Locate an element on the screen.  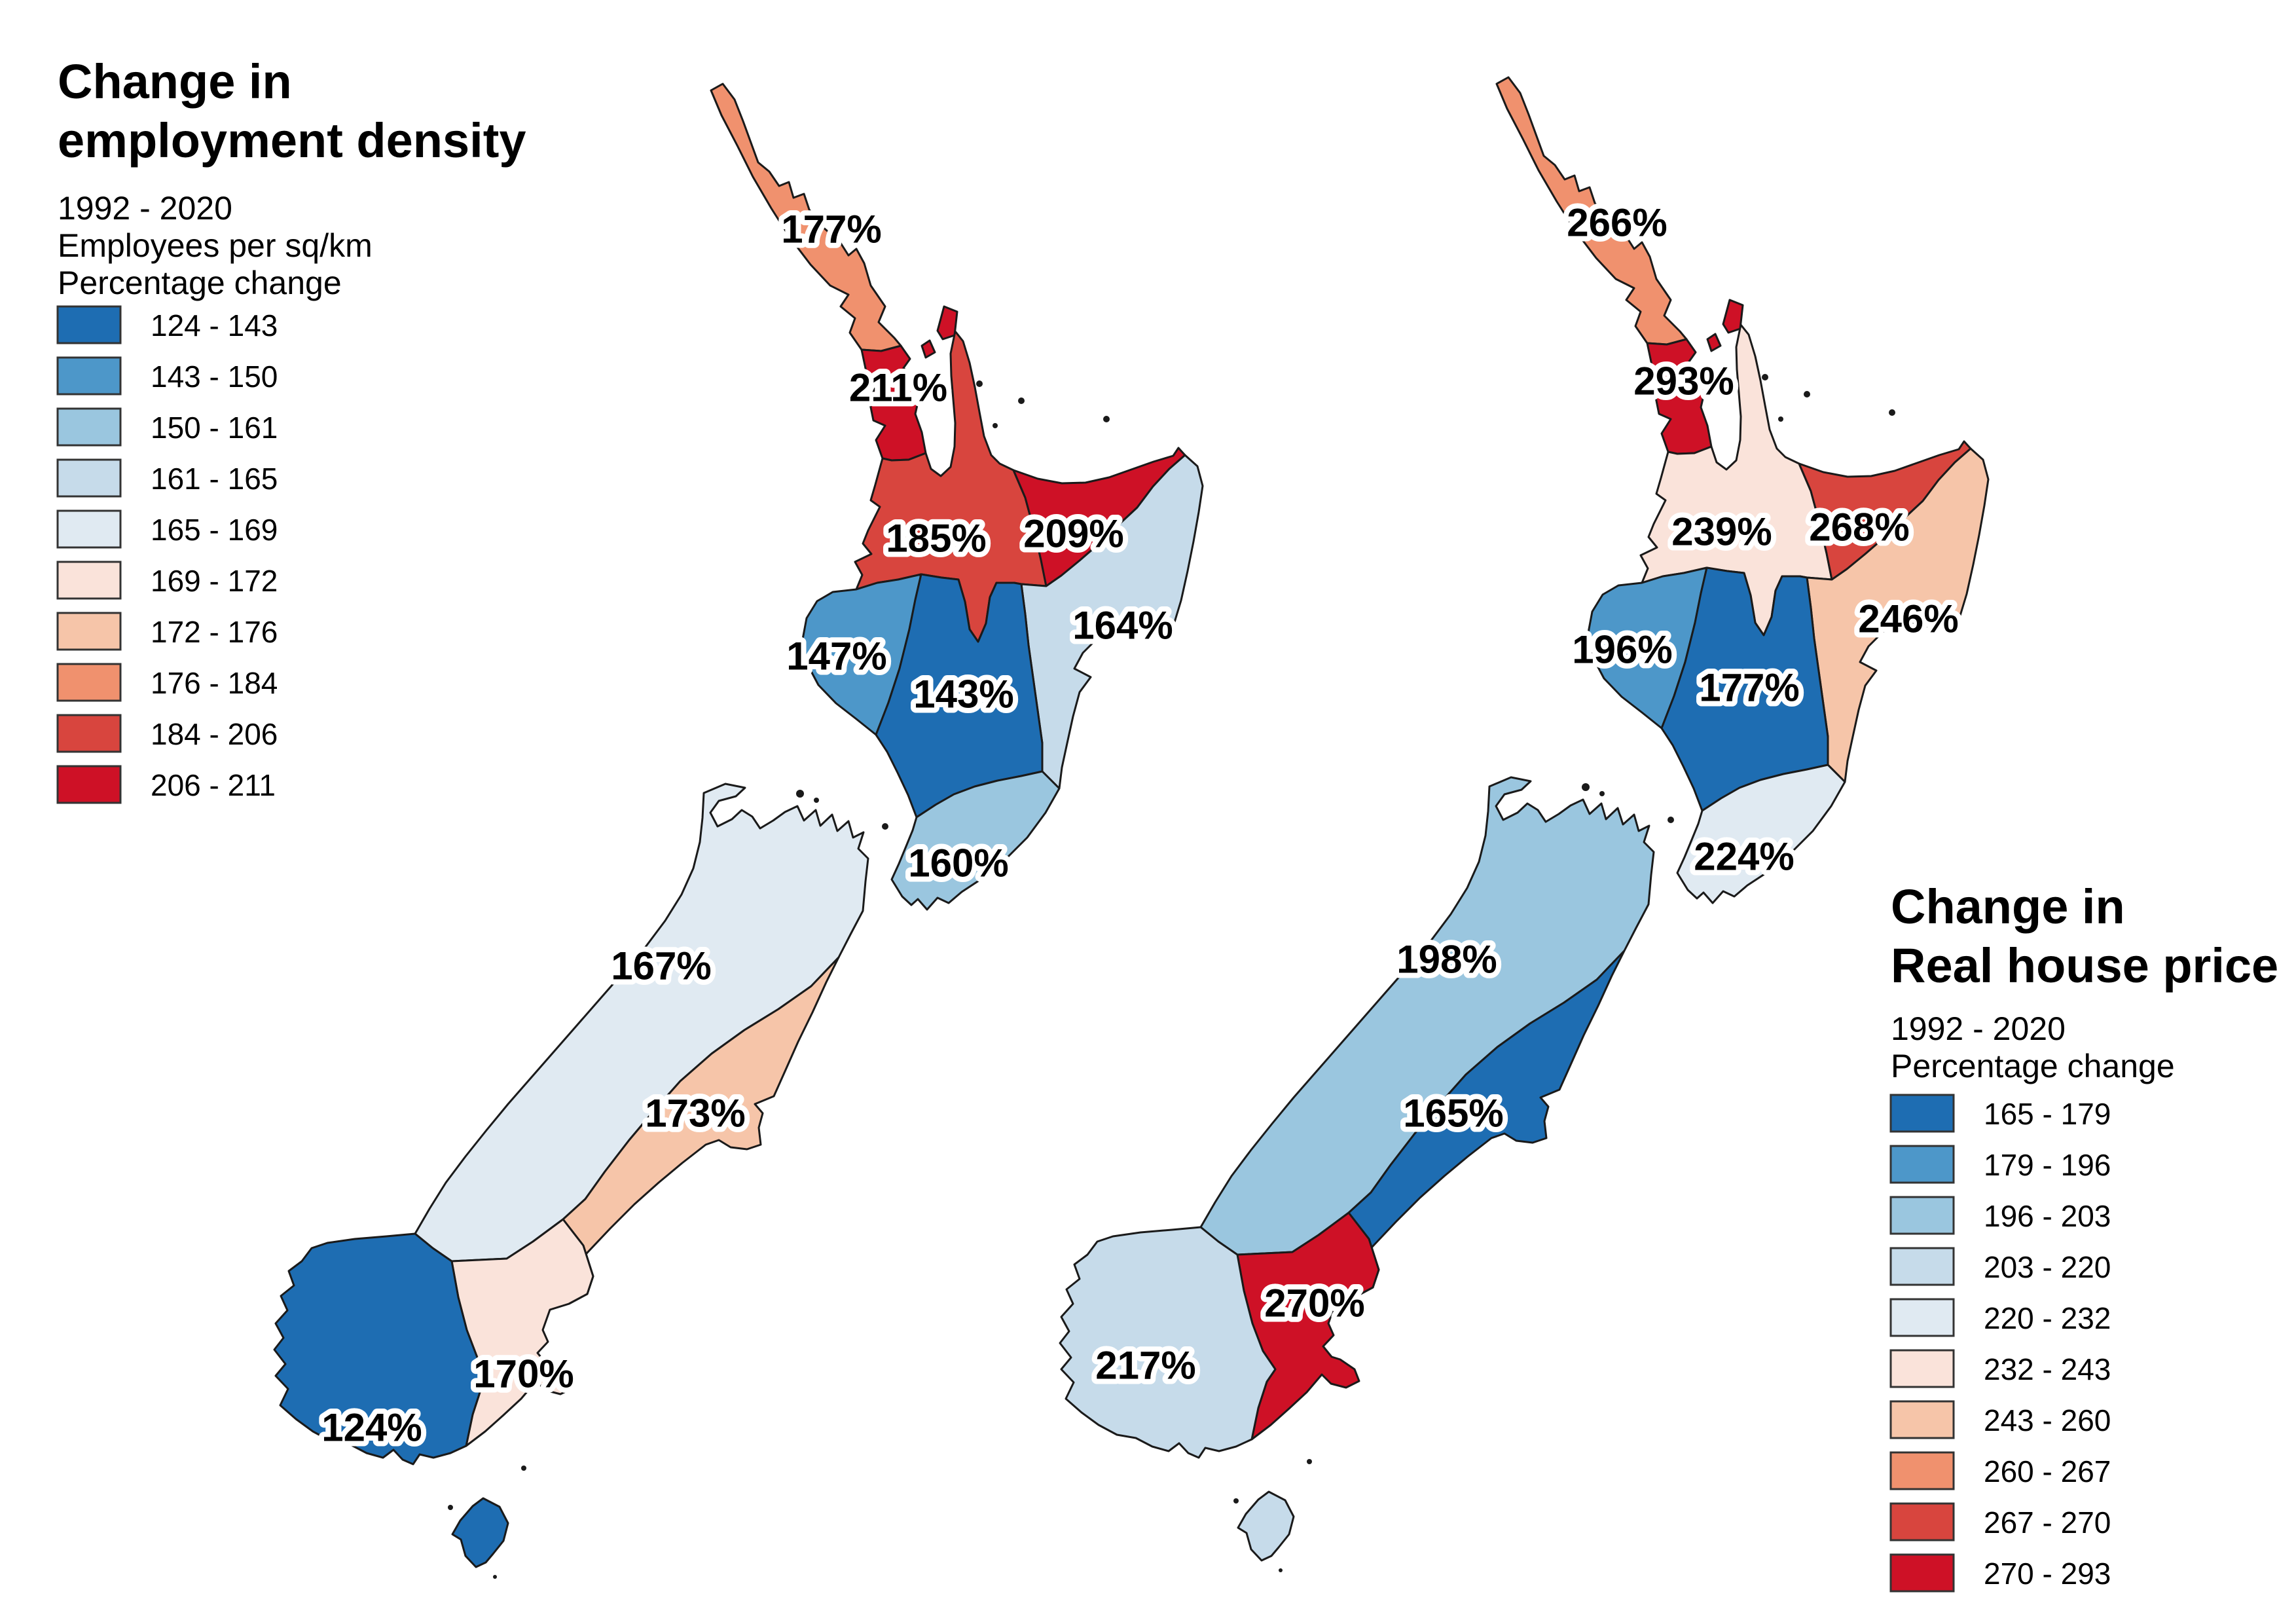
map-label-auckland: 293% is located at coordinates (1683, 381).